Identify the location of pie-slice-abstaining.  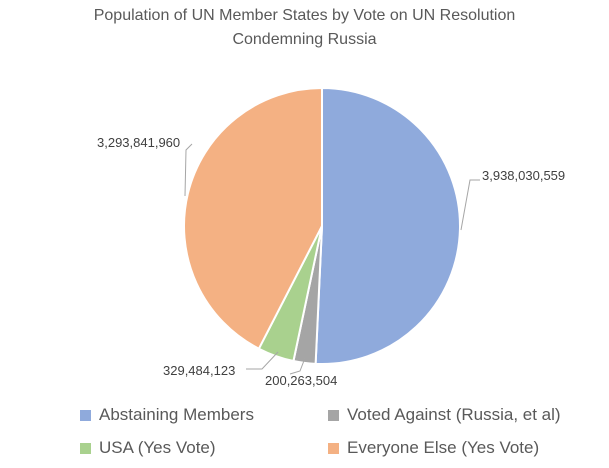
(387, 225).